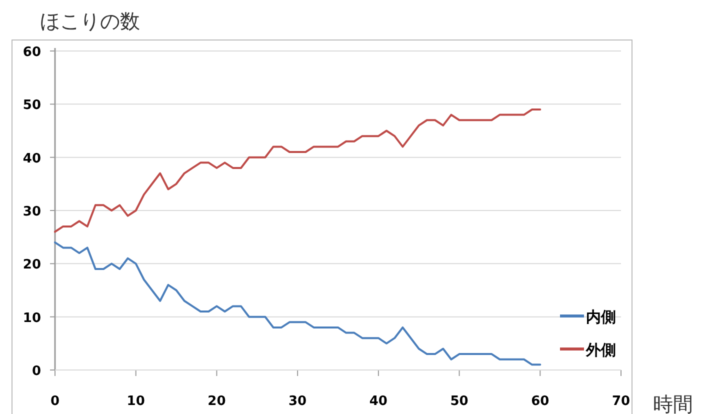 The height and width of the screenshot is (414, 717). What do you see at coordinates (31, 318) in the screenshot?
I see `y-tick-label: 10` at bounding box center [31, 318].